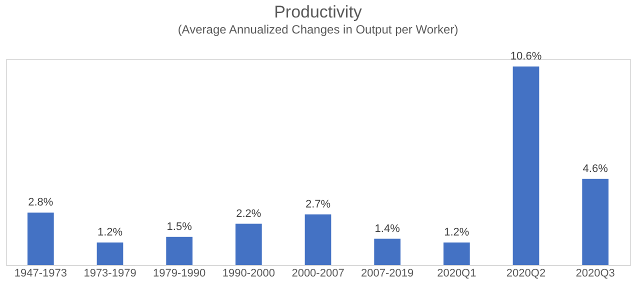 The image size is (636, 284). What do you see at coordinates (318, 12) in the screenshot?
I see `chart-title: Productivity` at bounding box center [318, 12].